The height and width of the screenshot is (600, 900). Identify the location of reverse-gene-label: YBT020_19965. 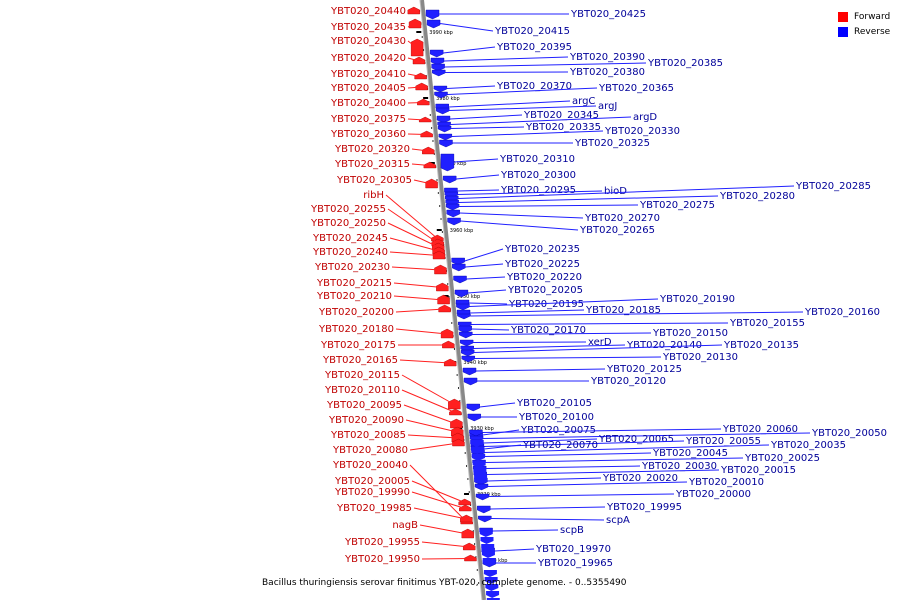
(575, 563).